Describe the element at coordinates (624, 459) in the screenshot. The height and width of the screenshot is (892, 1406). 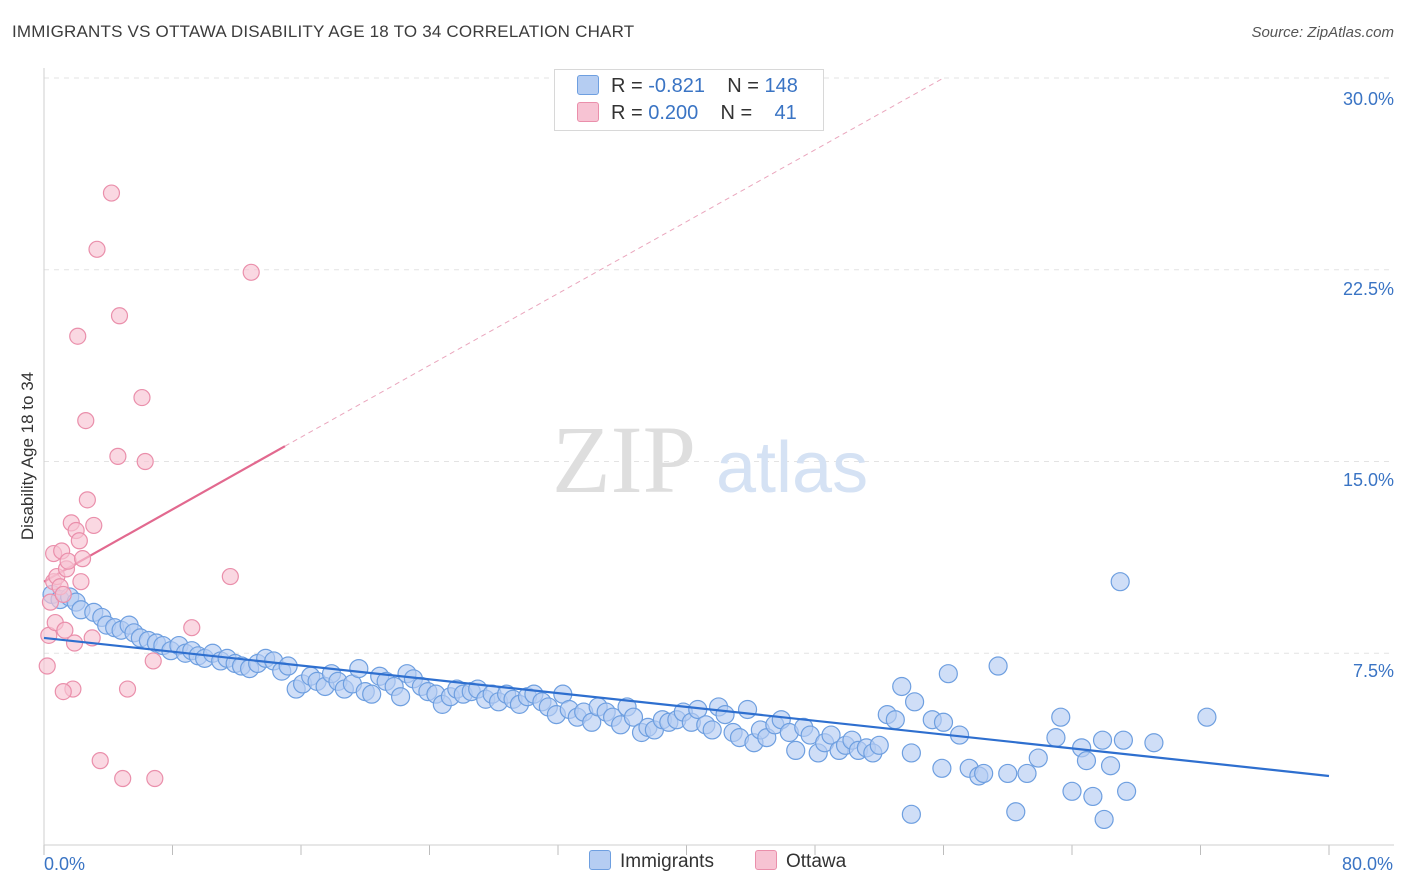
I see `watermark-zip: ZIP` at that location.